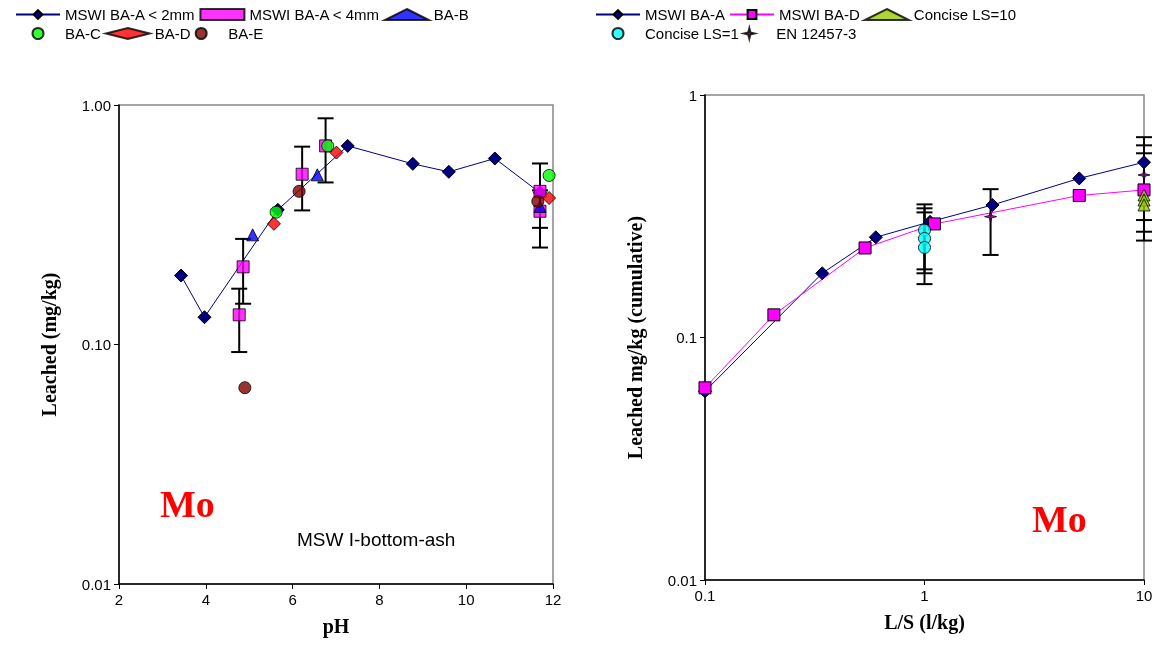 This screenshot has height=665, width=1160. What do you see at coordinates (819, 14) in the screenshot?
I see `legend-label: MSWI BA-D` at bounding box center [819, 14].